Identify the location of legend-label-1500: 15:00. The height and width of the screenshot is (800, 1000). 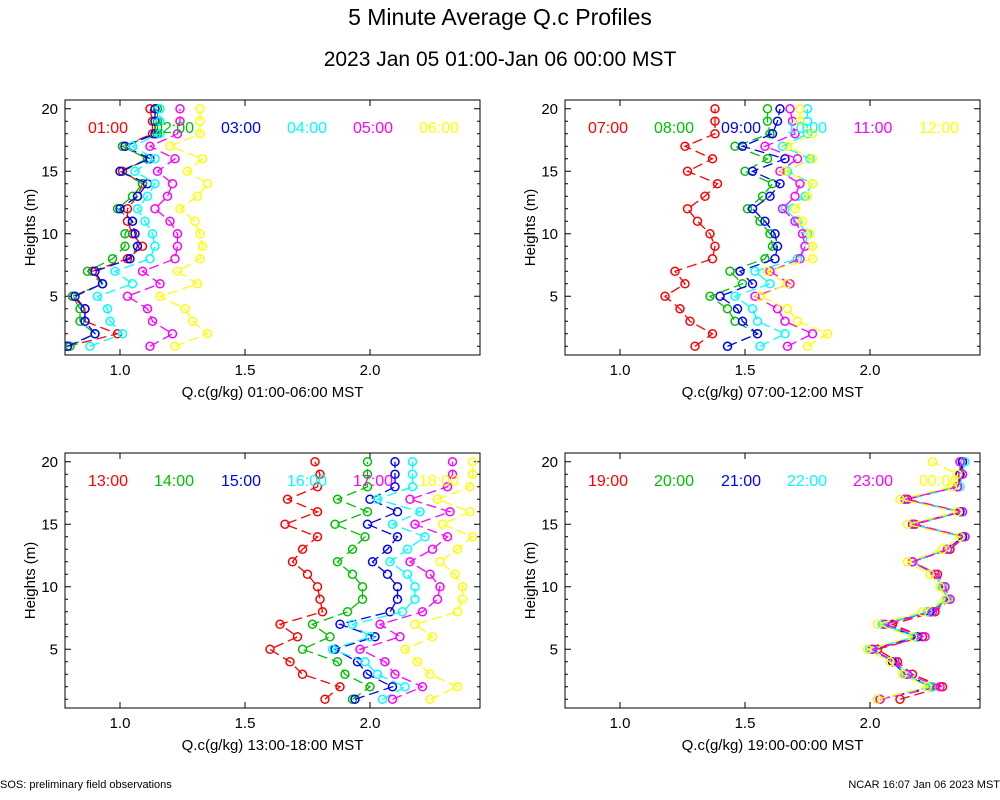
(241, 481).